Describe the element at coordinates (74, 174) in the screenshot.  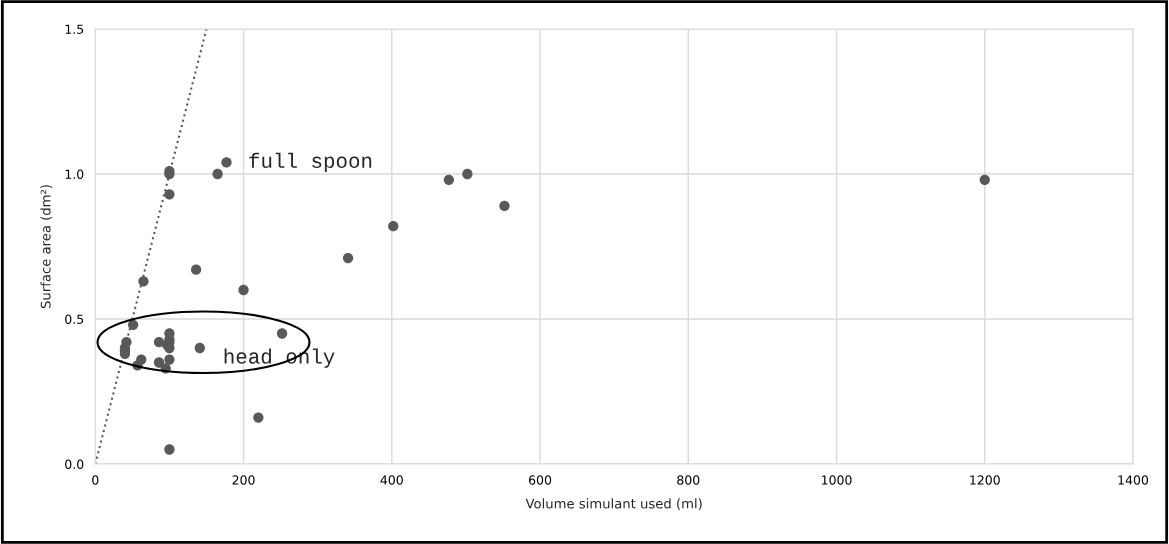
I see `y-tick-label: 1.0` at that location.